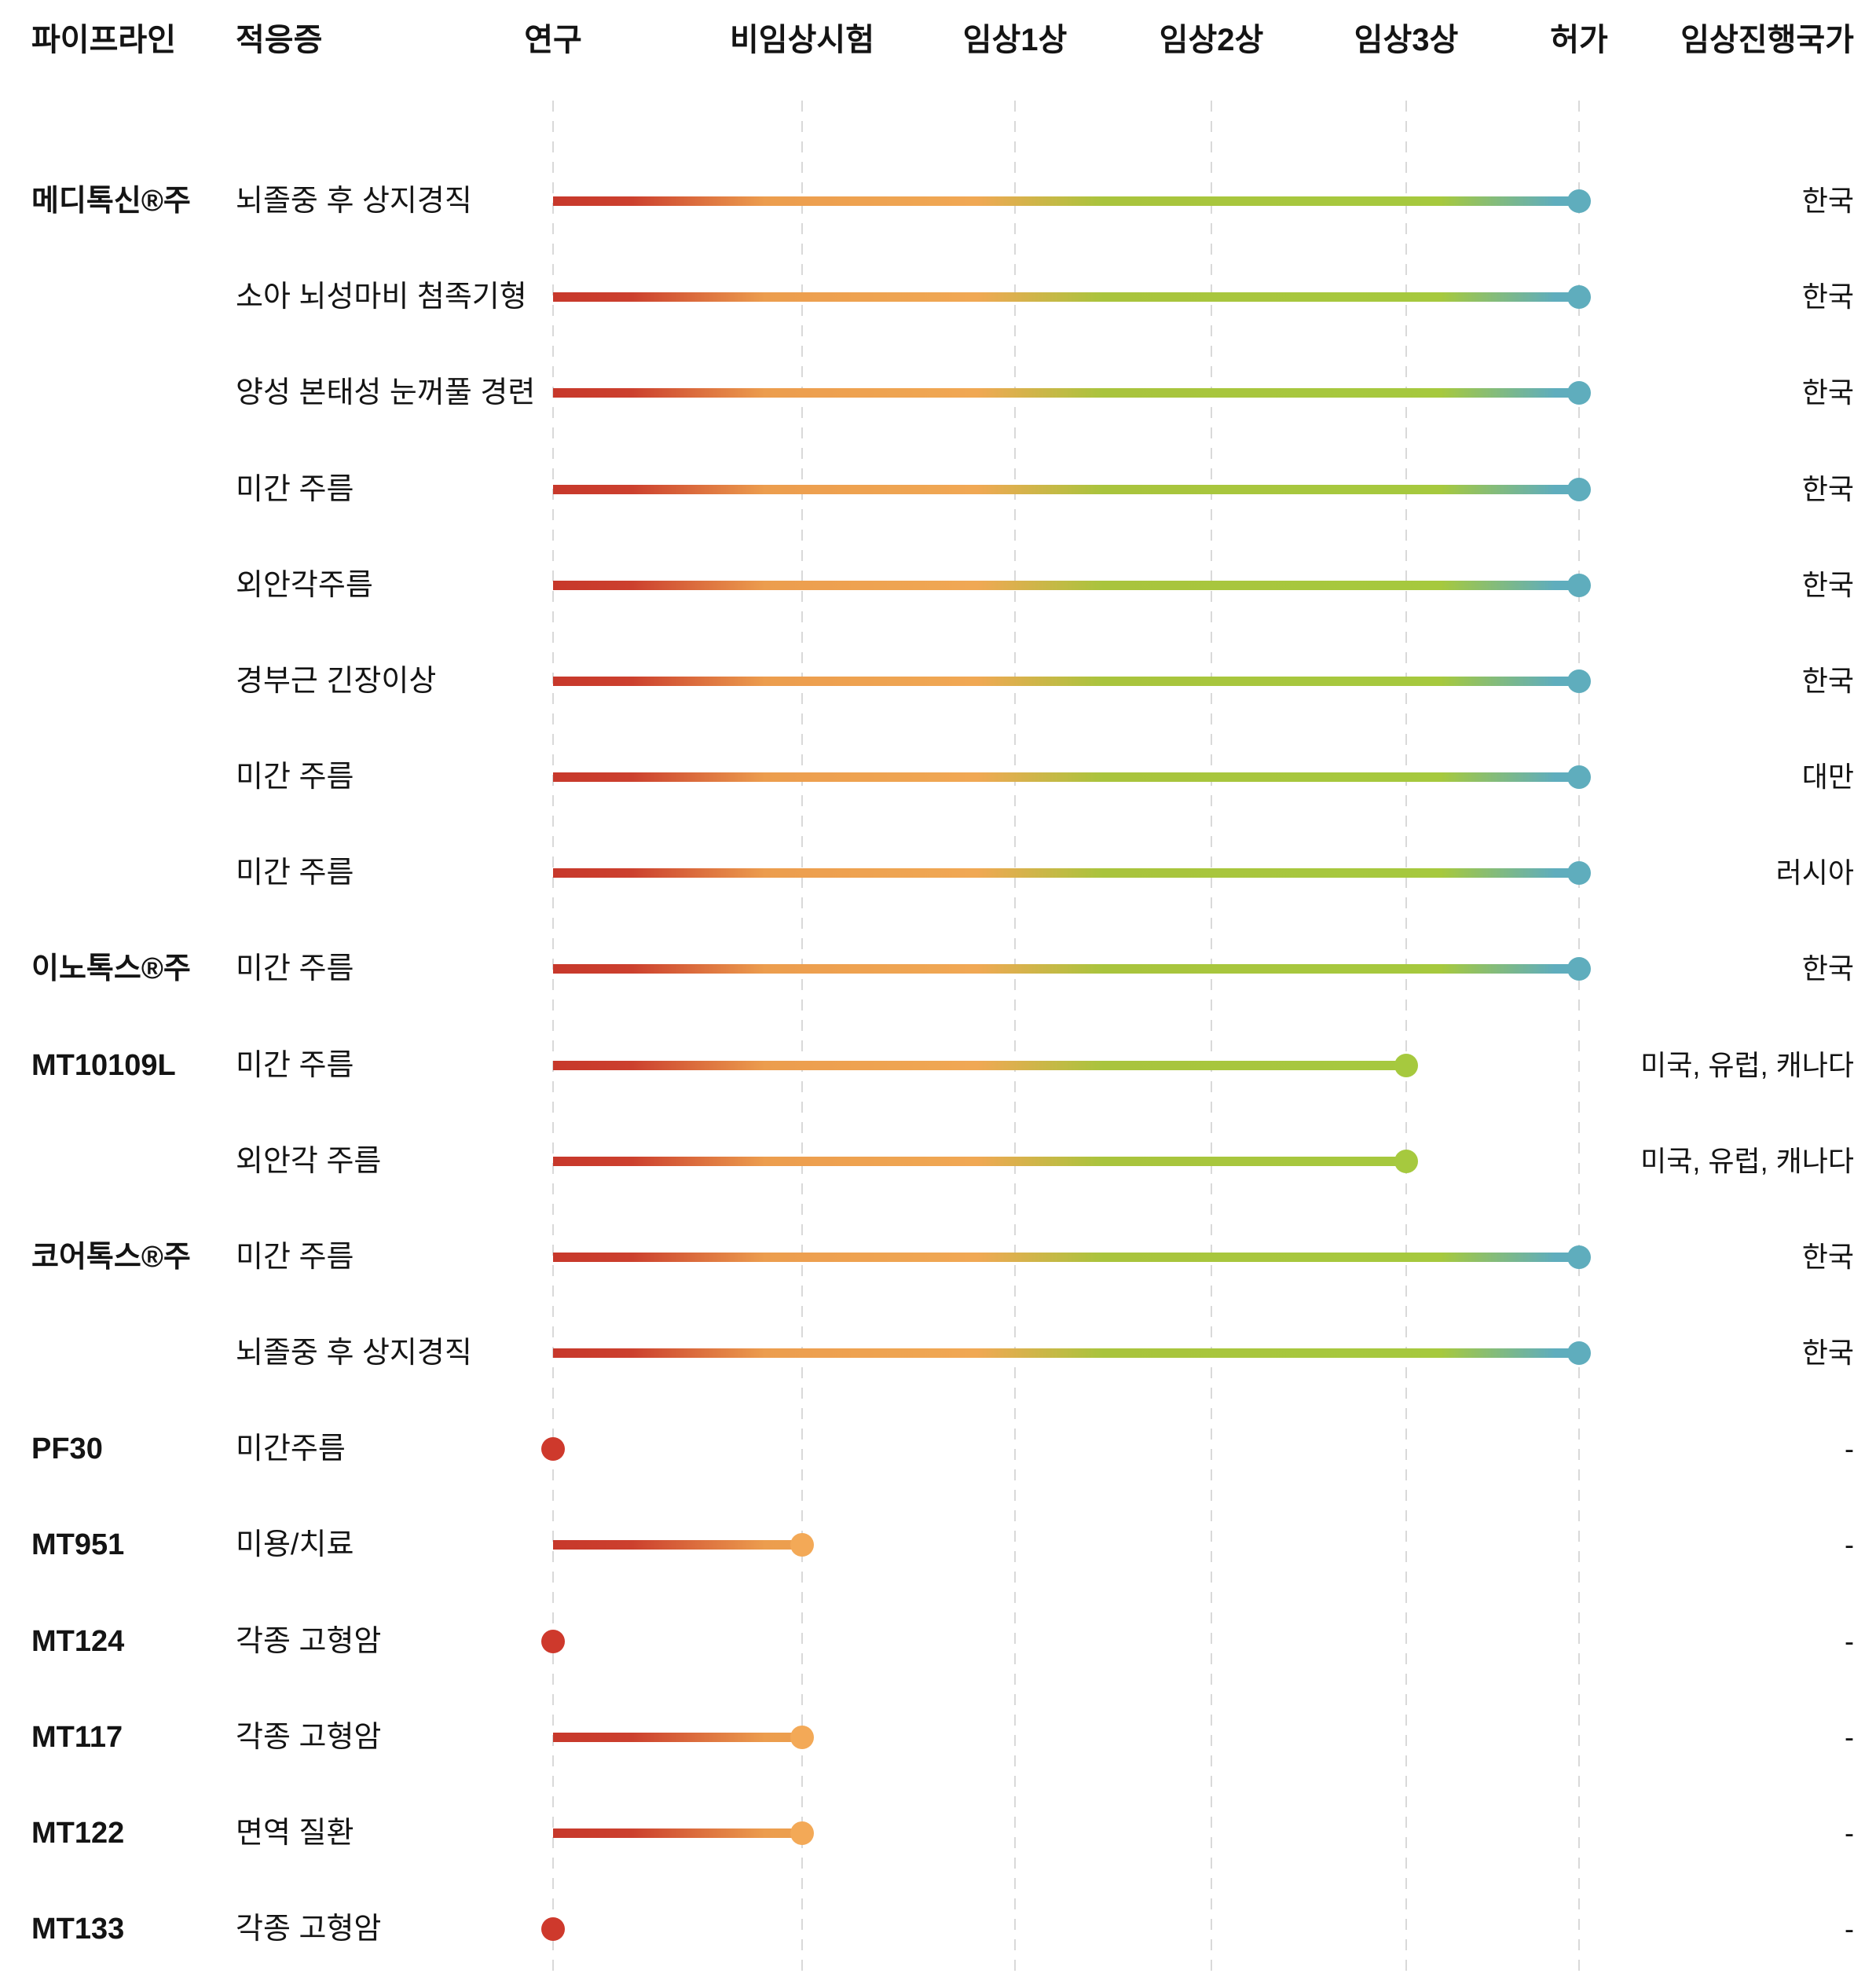 The height and width of the screenshot is (1977, 1876). Describe the element at coordinates (295, 1544) in the screenshot. I see `indication-label: 미용/치료` at that location.